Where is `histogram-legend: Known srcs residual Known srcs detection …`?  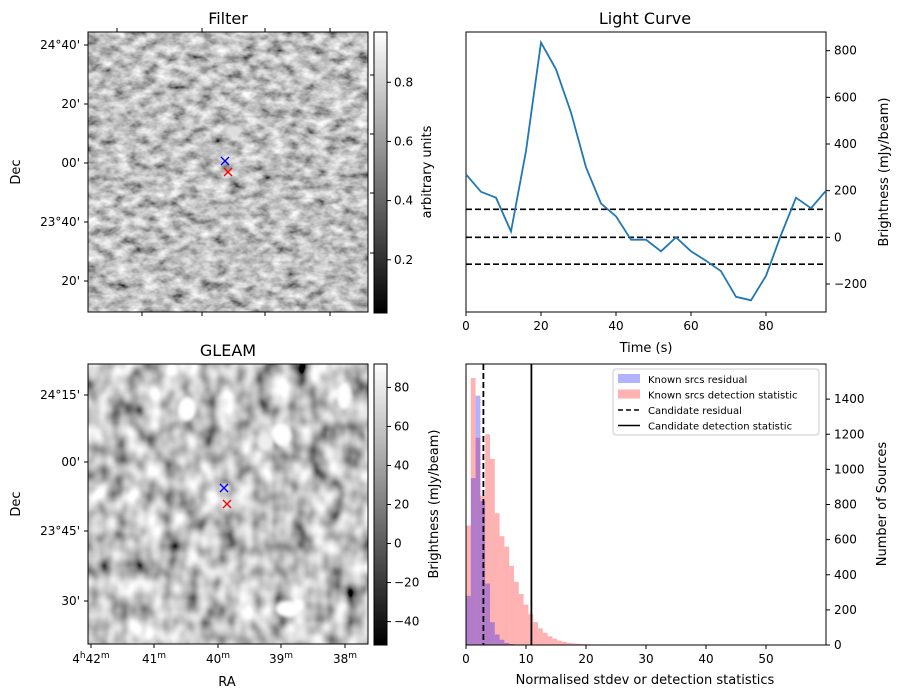
histogram-legend: Known srcs residual Known srcs detection … is located at coordinates (716, 402).